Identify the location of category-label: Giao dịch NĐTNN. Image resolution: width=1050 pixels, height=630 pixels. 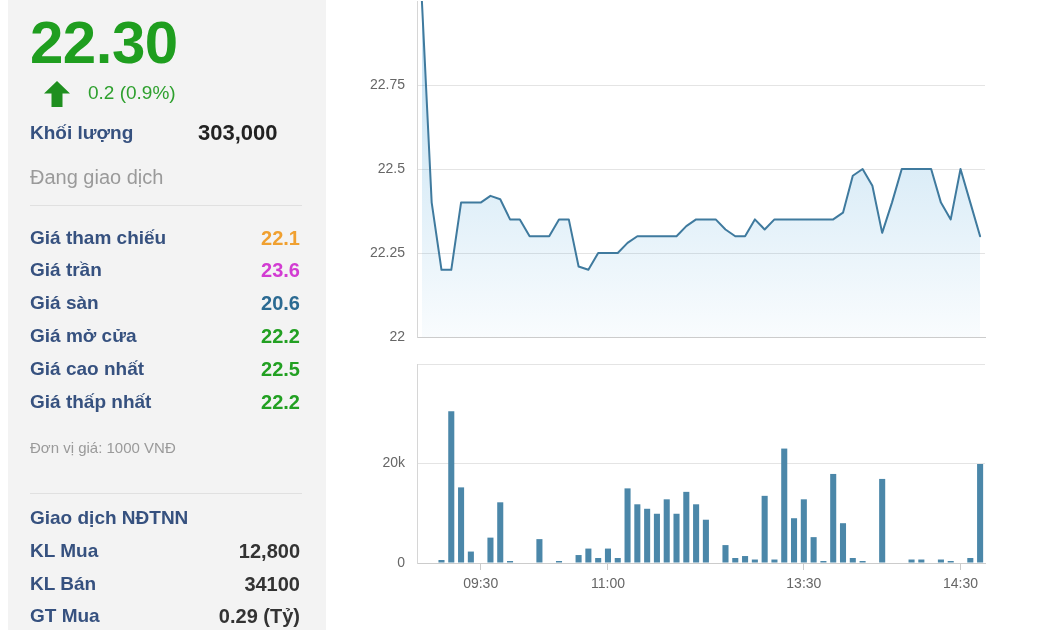
(109, 518).